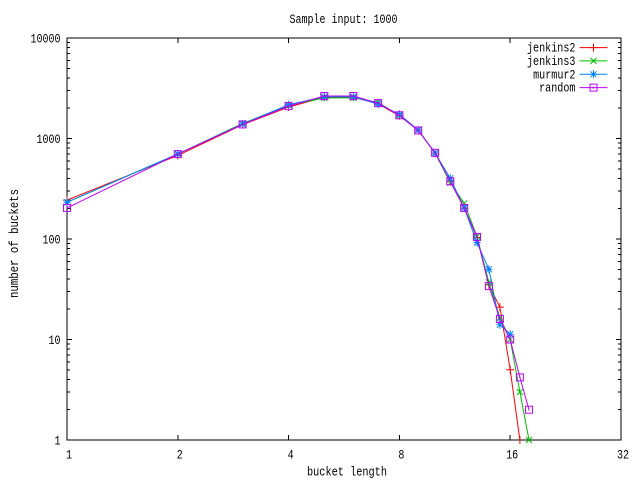  I want to click on svg-text: 10000, so click(46, 40).